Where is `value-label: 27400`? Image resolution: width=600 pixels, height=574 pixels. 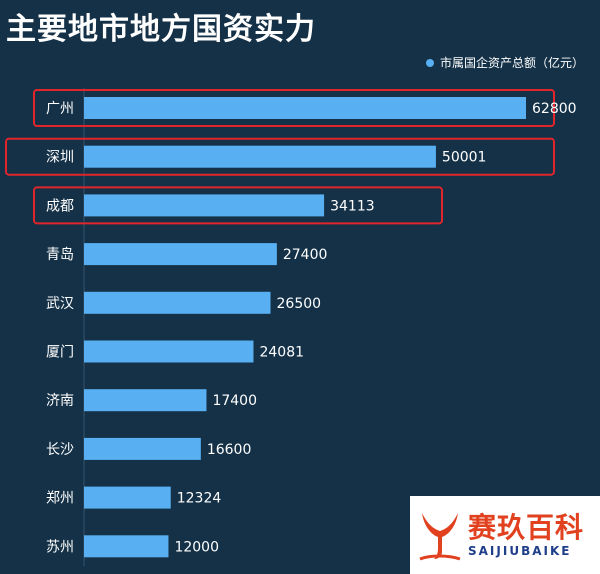
value-label: 27400 is located at coordinates (305, 255).